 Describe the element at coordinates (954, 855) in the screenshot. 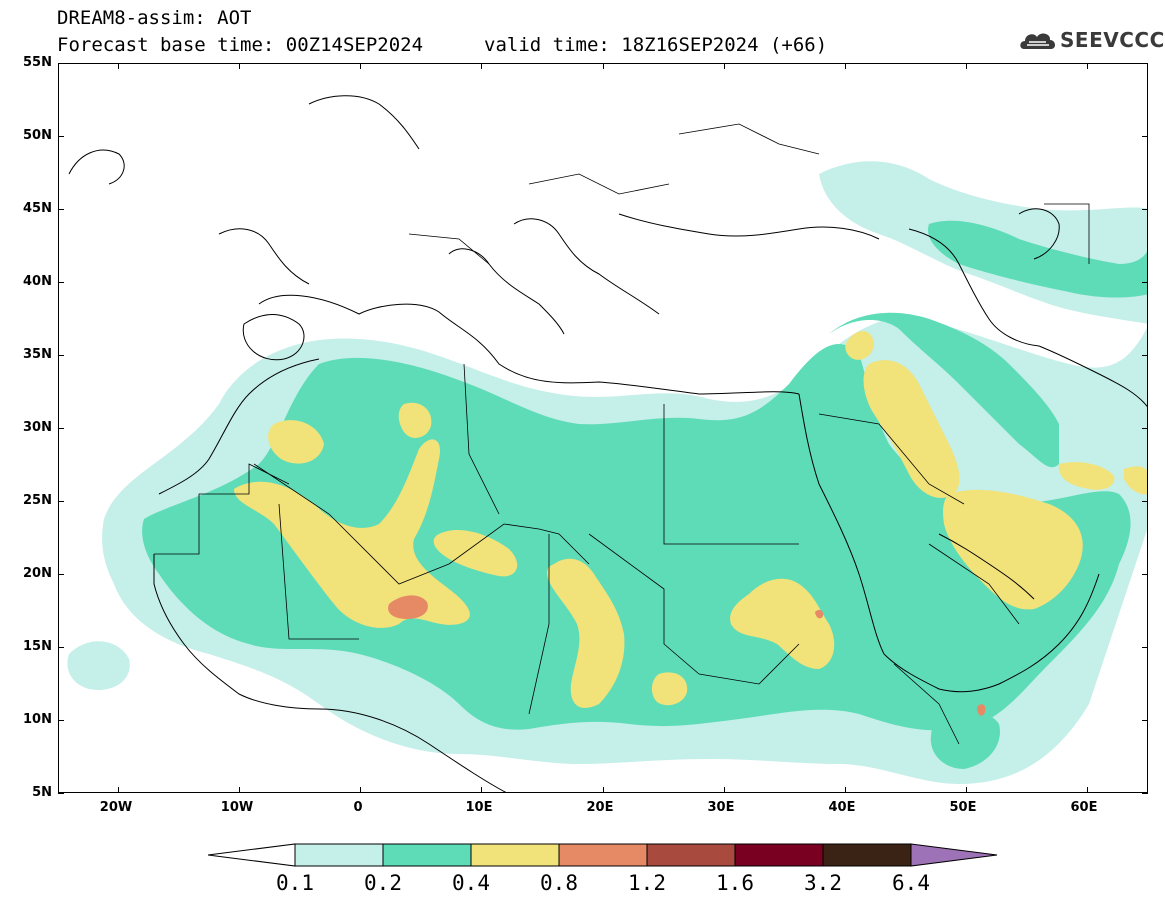

I see `colorbar-above-arrow` at that location.